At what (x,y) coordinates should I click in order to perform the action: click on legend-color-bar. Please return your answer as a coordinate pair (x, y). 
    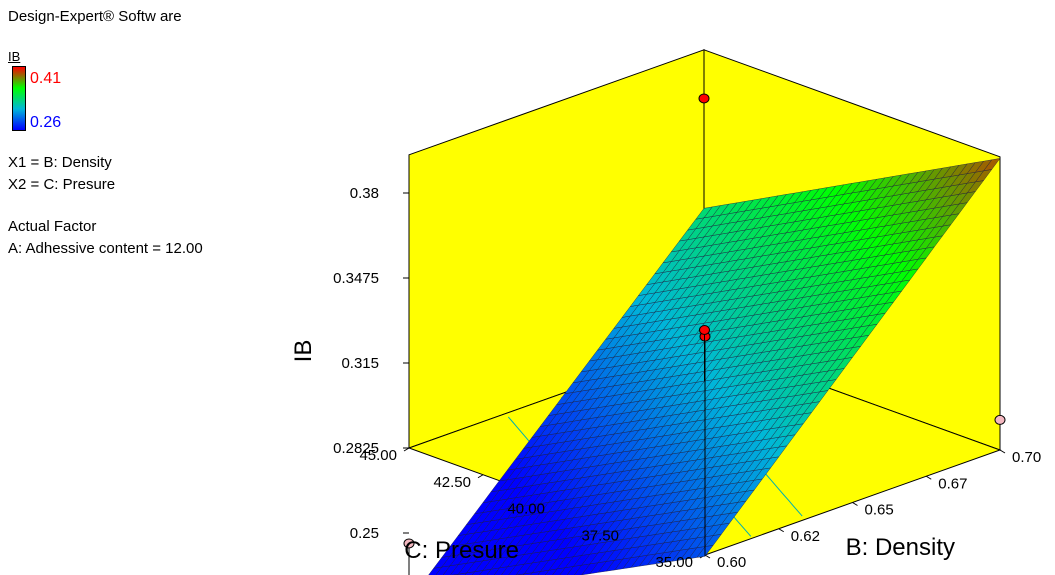
    Looking at the image, I should click on (19, 98).